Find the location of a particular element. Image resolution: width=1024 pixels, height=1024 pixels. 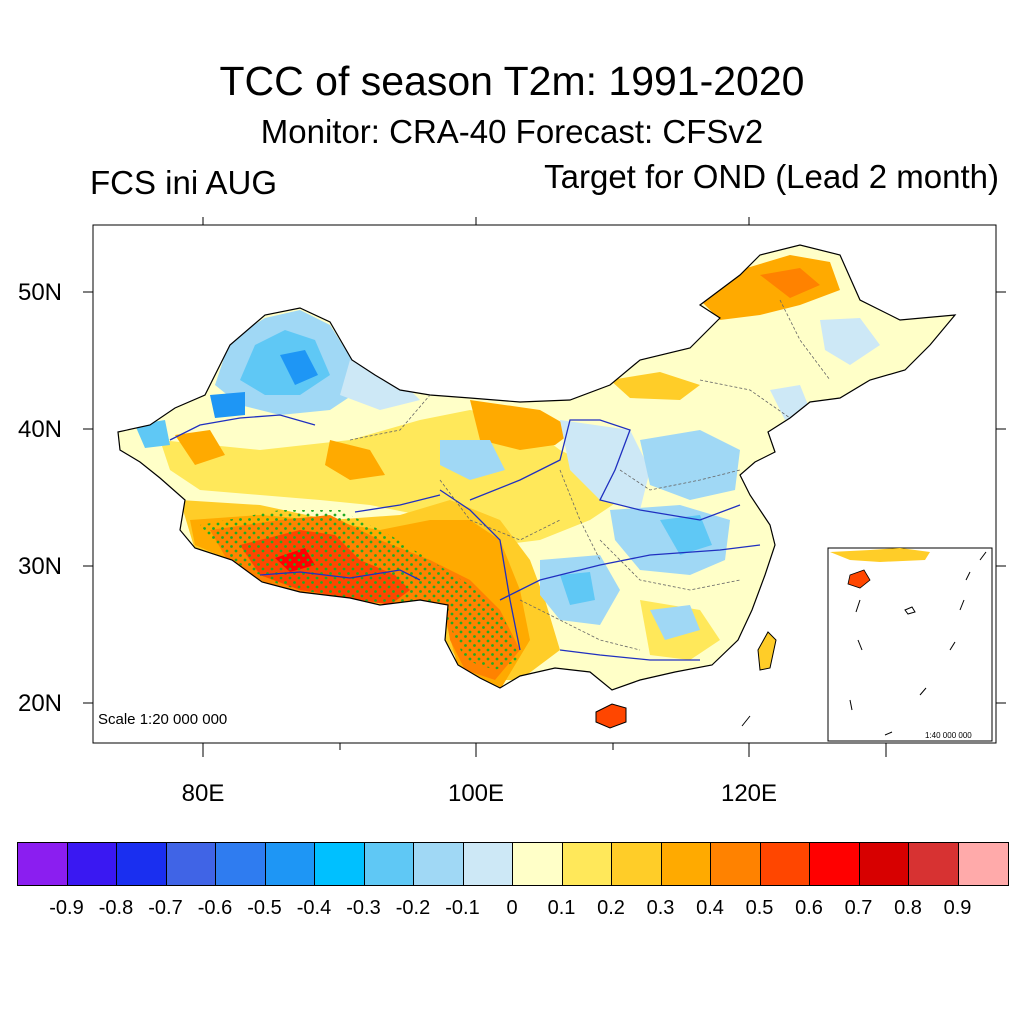

colorbar is located at coordinates (513, 864).